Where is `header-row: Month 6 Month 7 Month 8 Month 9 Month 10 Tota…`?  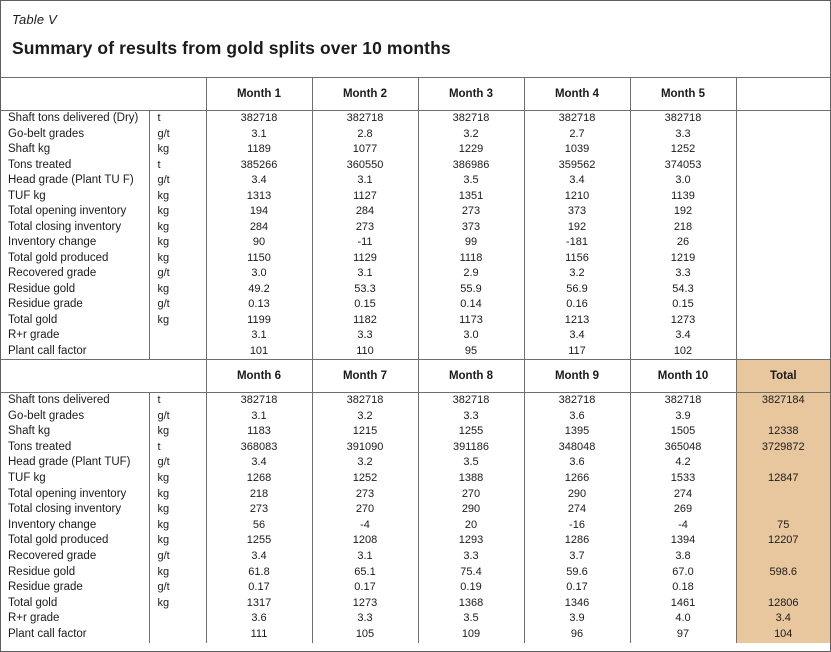
header-row: Month 6 Month 7 Month 8 Month 9 Month 10 Tota… is located at coordinates (415, 376).